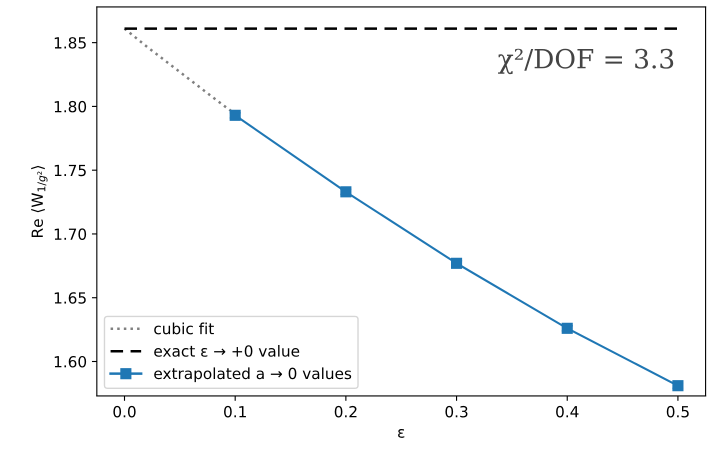 The width and height of the screenshot is (712, 462). What do you see at coordinates (70, 170) in the screenshot?
I see `y-tick-label: 1.75` at bounding box center [70, 170].